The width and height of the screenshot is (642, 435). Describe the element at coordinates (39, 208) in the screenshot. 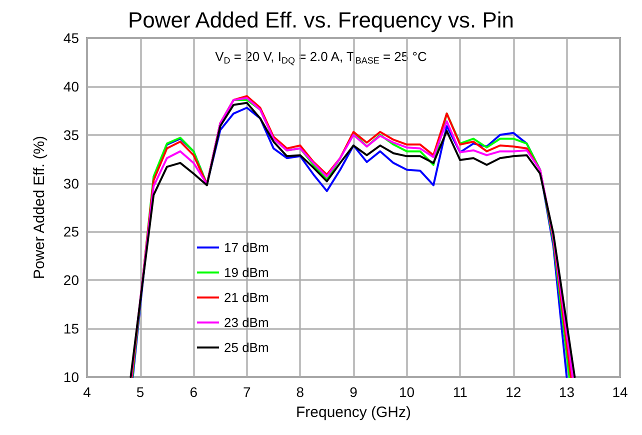

I see `y-axis-title: Power Added Eff. (%)` at that location.